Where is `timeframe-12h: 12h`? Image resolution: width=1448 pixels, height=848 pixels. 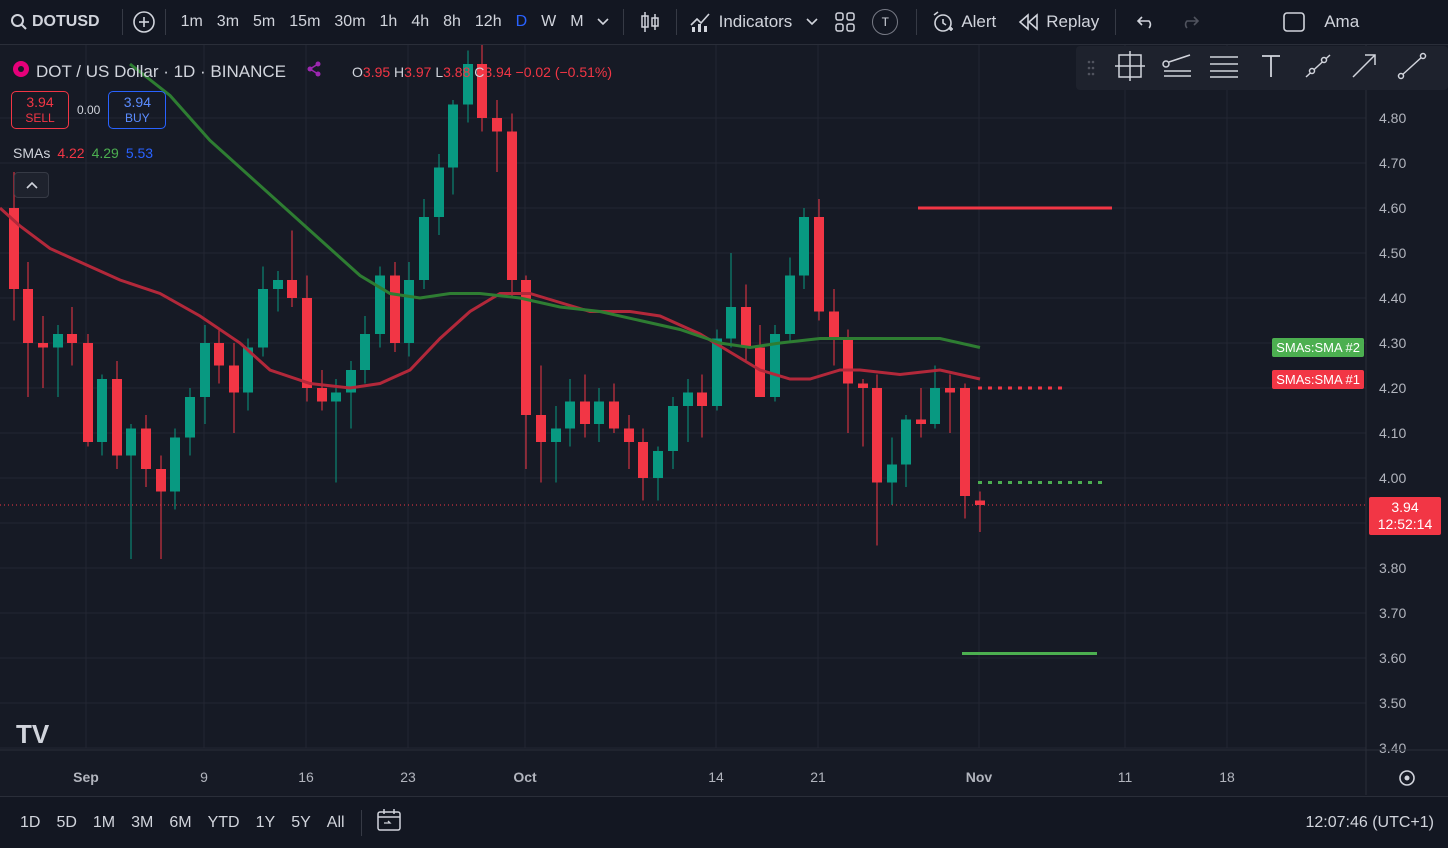 timeframe-12h: 12h is located at coordinates (488, 21).